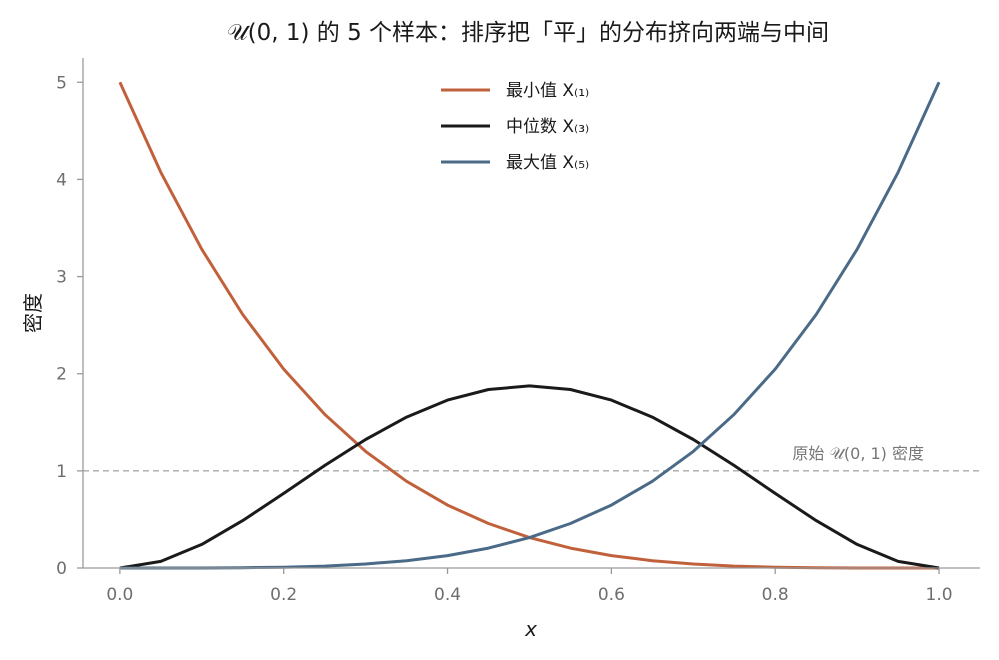  Describe the element at coordinates (69, 326) in the screenshot. I see `y-ticks: 0 1 2 3 4 5` at that location.